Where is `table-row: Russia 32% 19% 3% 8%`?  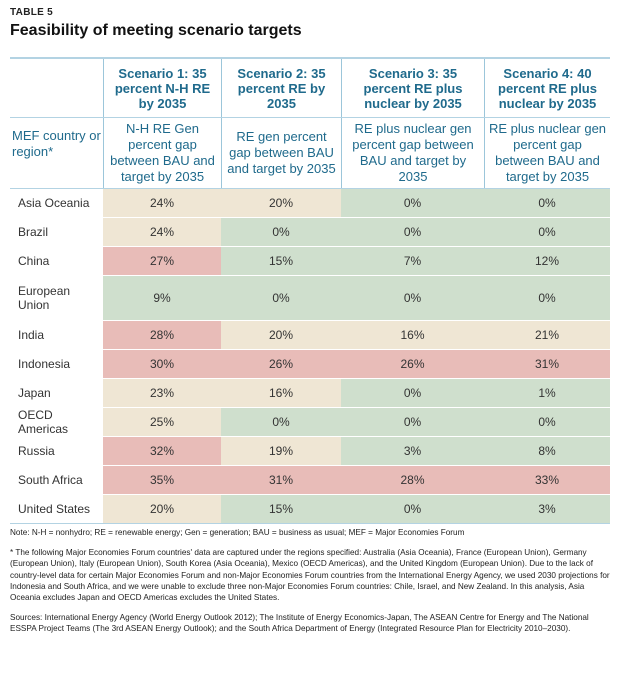 table-row: Russia 32% 19% 3% 8% is located at coordinates (310, 451).